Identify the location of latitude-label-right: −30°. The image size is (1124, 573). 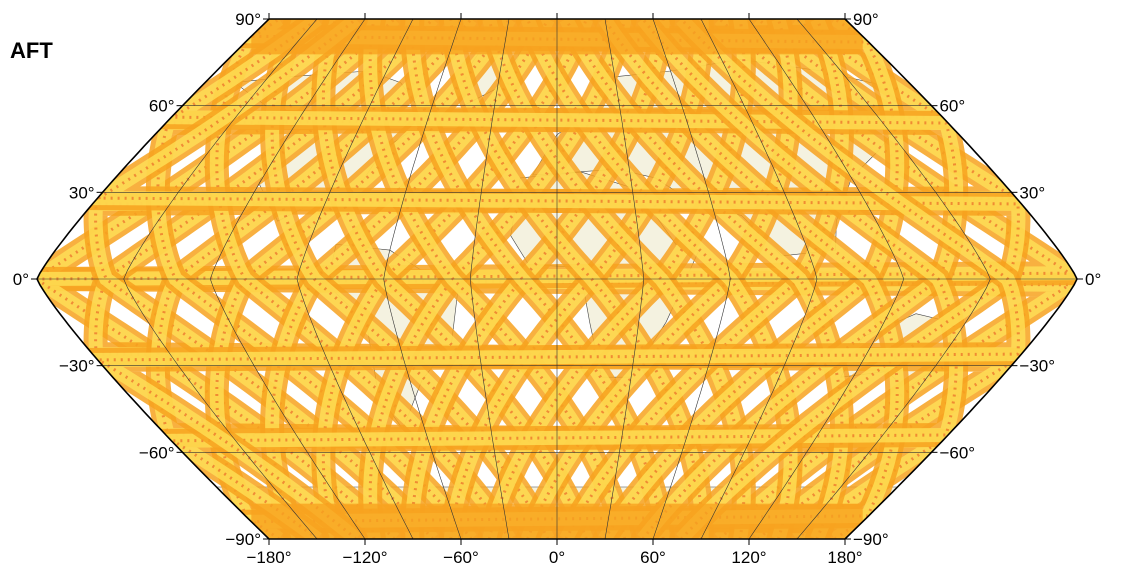
(1037, 366).